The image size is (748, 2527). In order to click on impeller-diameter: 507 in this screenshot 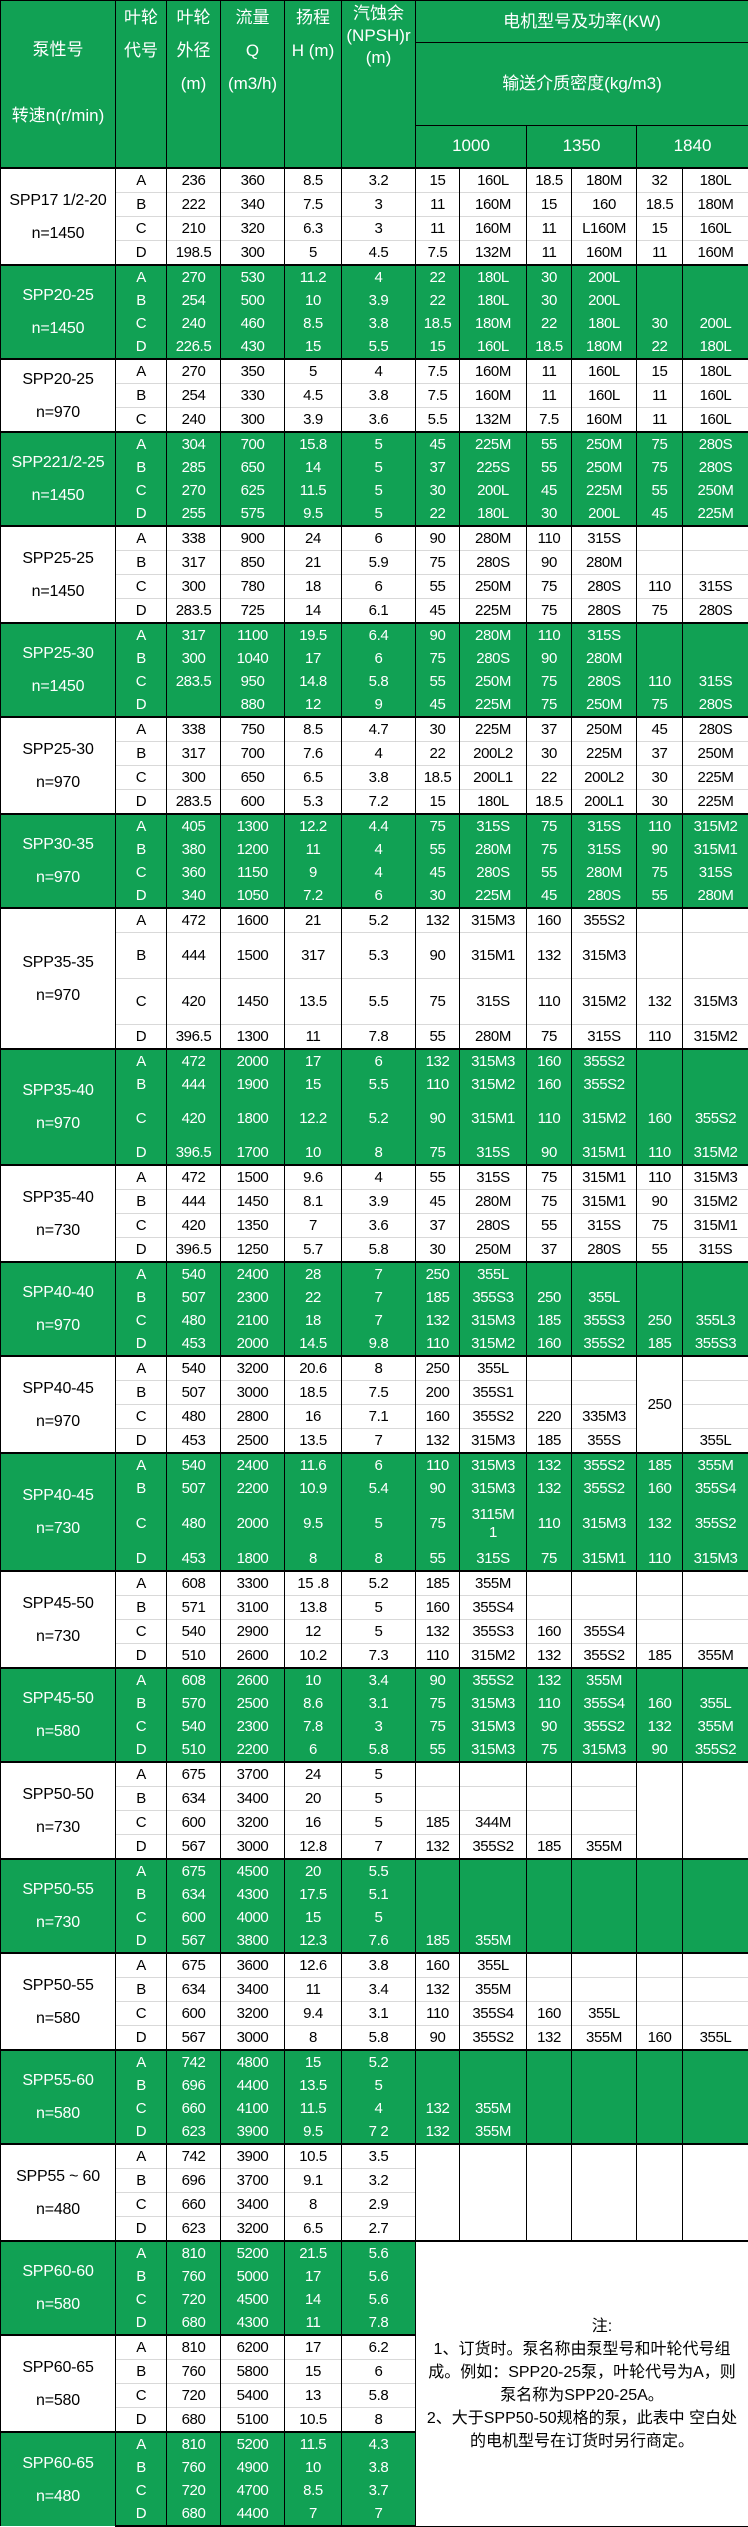, I will do `click(194, 1488)`.